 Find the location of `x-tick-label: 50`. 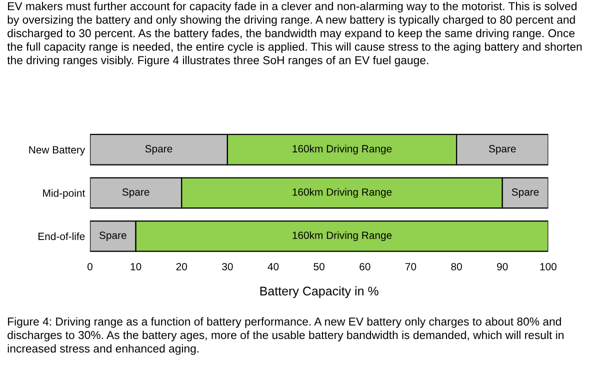

x-tick-label: 50 is located at coordinates (319, 266).